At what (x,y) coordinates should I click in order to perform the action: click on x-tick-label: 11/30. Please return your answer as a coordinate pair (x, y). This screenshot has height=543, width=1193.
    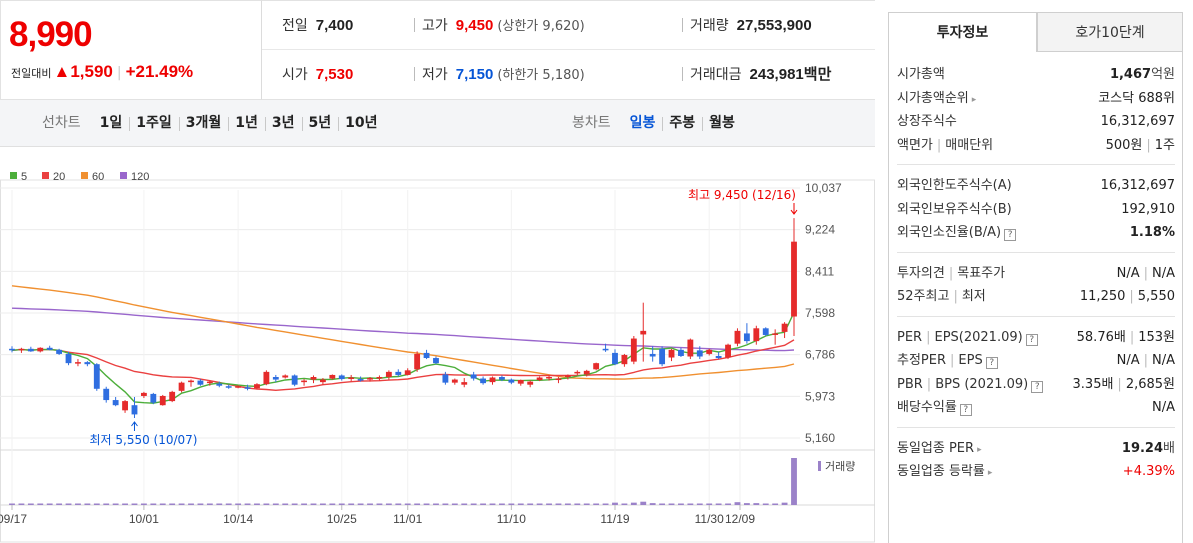
    Looking at the image, I should click on (709, 519).